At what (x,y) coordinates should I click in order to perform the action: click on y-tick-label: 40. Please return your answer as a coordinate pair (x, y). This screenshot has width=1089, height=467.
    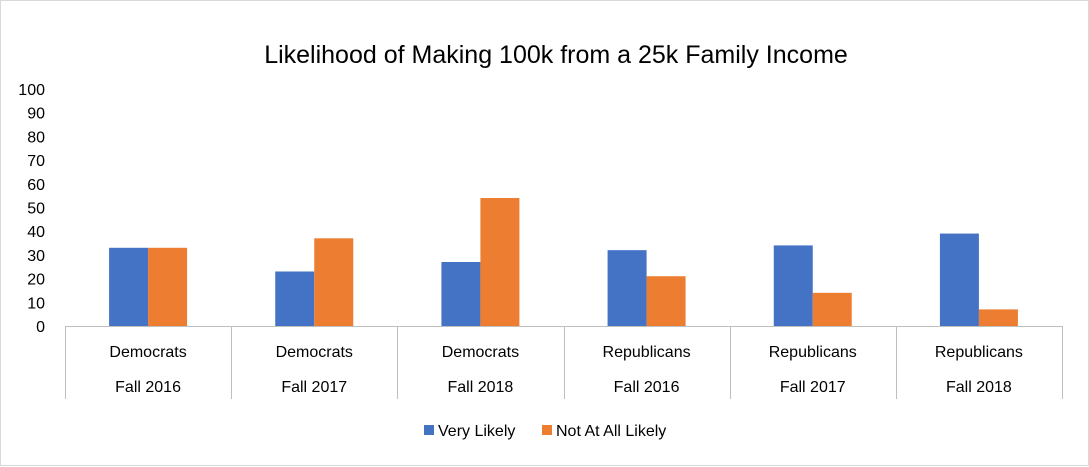
    Looking at the image, I should click on (36, 232).